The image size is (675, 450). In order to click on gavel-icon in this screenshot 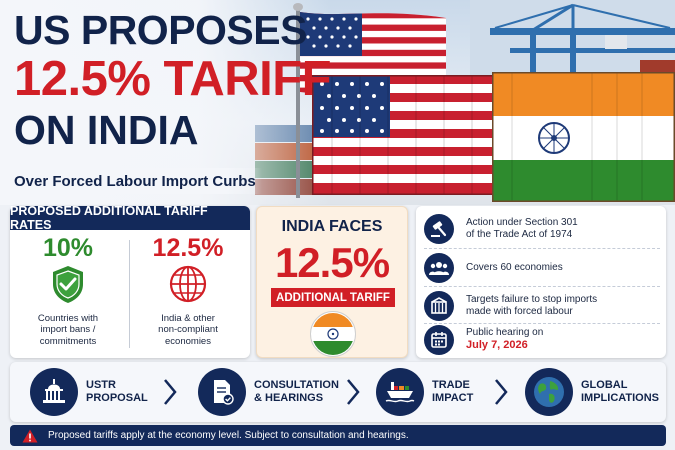, I will do `click(439, 229)`.